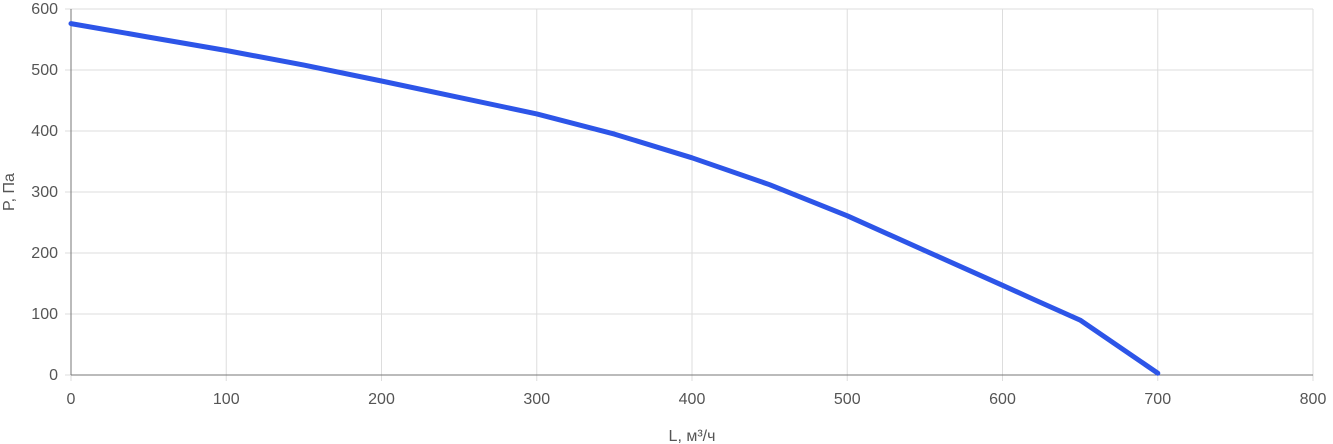 This screenshot has height=444, width=1333. Describe the element at coordinates (53, 375) in the screenshot. I see `y-tick-label: 0` at that location.